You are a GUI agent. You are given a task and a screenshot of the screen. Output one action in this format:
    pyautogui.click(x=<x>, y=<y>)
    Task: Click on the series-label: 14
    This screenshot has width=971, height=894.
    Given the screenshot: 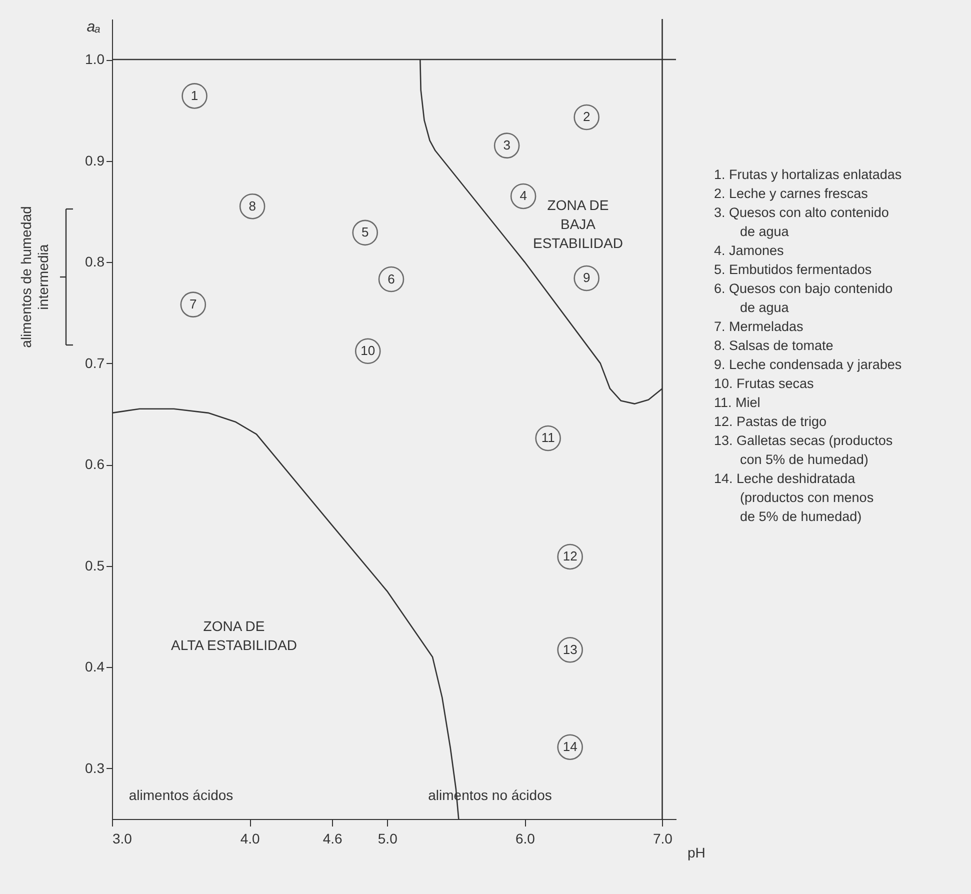 What is the action you would take?
    pyautogui.click(x=570, y=746)
    